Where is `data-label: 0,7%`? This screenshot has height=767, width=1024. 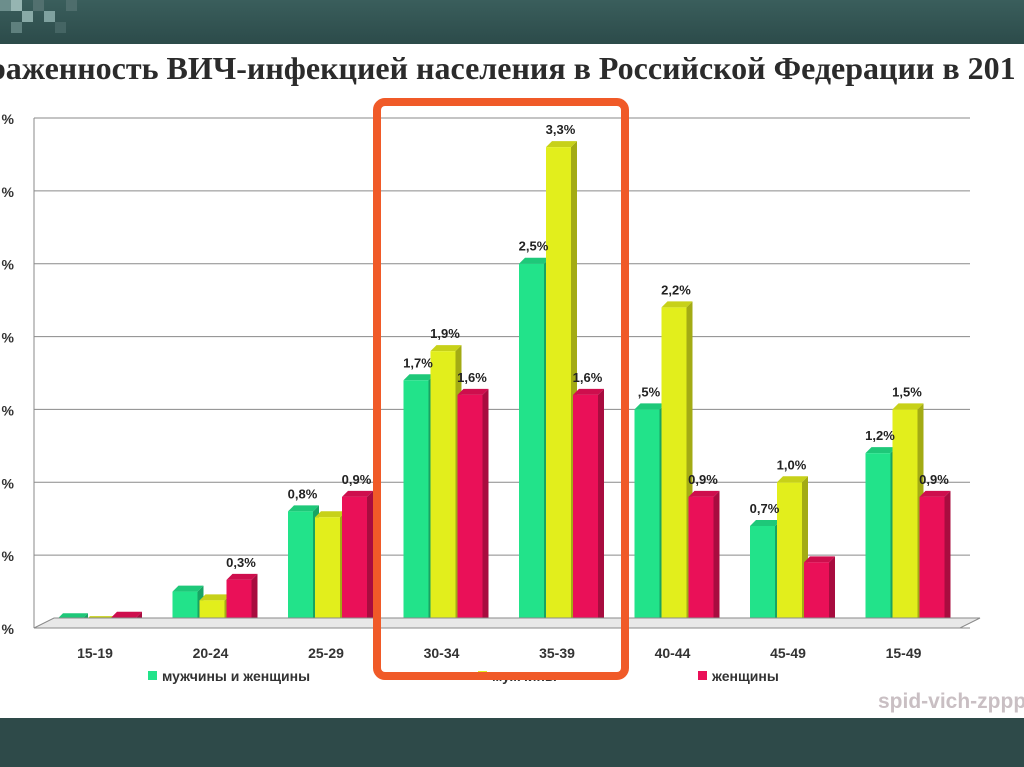 data-label: 0,7% is located at coordinates (765, 508).